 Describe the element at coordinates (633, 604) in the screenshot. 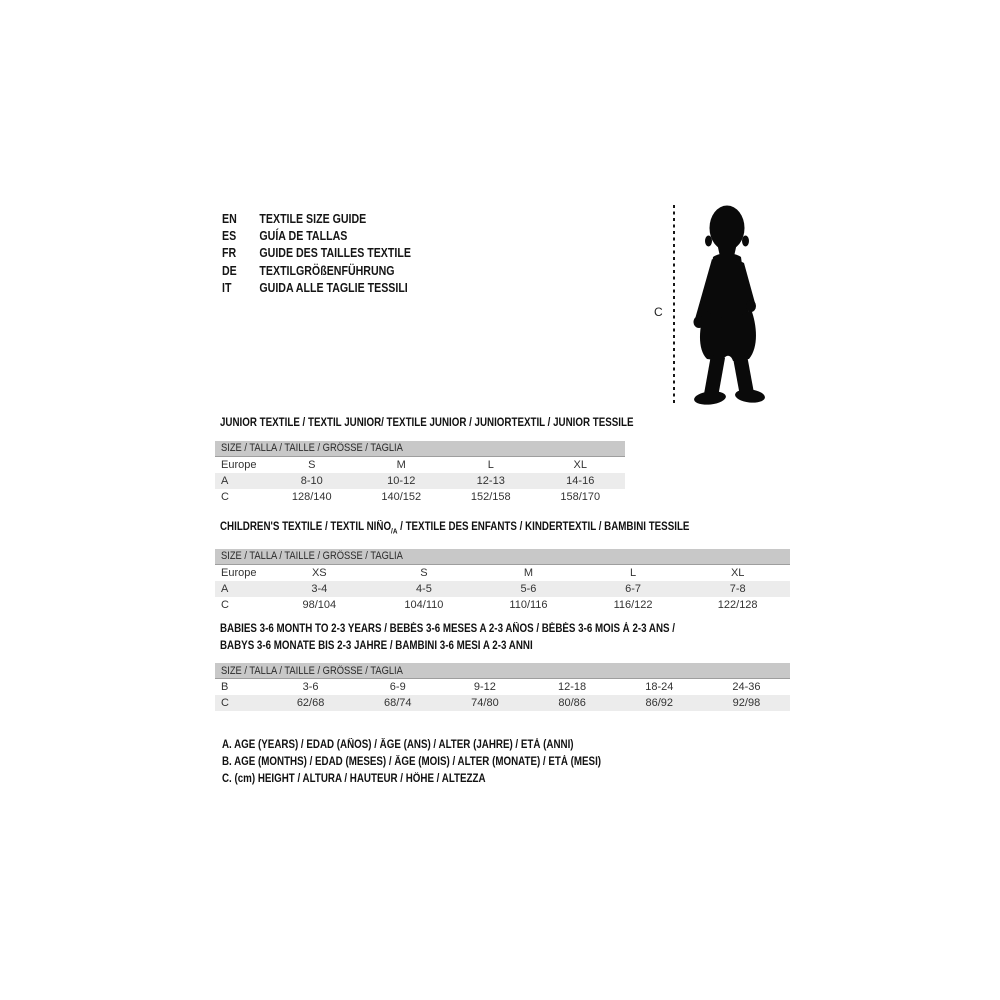

I see `size-cell: 116/122` at that location.